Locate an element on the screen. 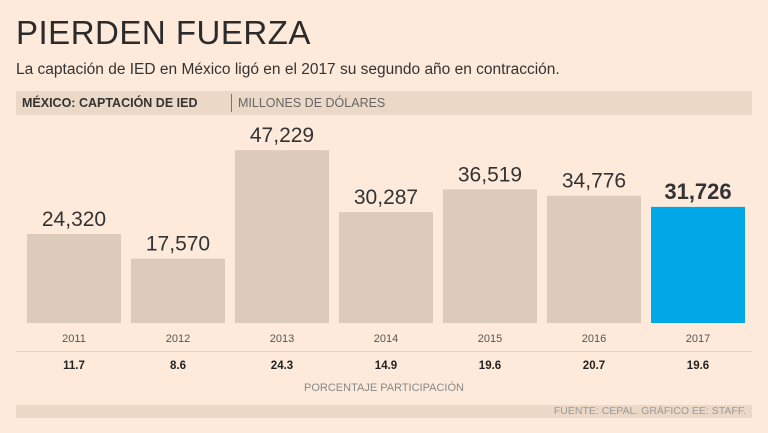 This screenshot has height=433, width=768. bar-2015 is located at coordinates (490, 256).